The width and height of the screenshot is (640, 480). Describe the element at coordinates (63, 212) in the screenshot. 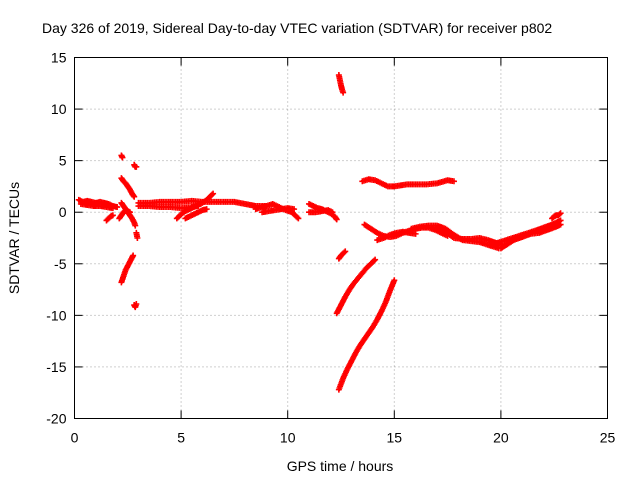

I see `y-tick-label: 0` at that location.